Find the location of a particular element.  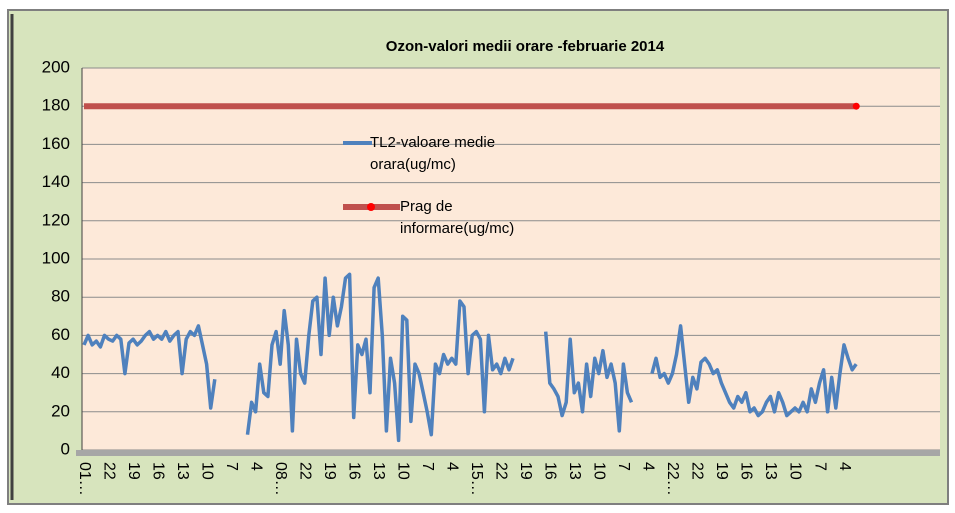

y-tick-label: 180 is located at coordinates (56, 105).